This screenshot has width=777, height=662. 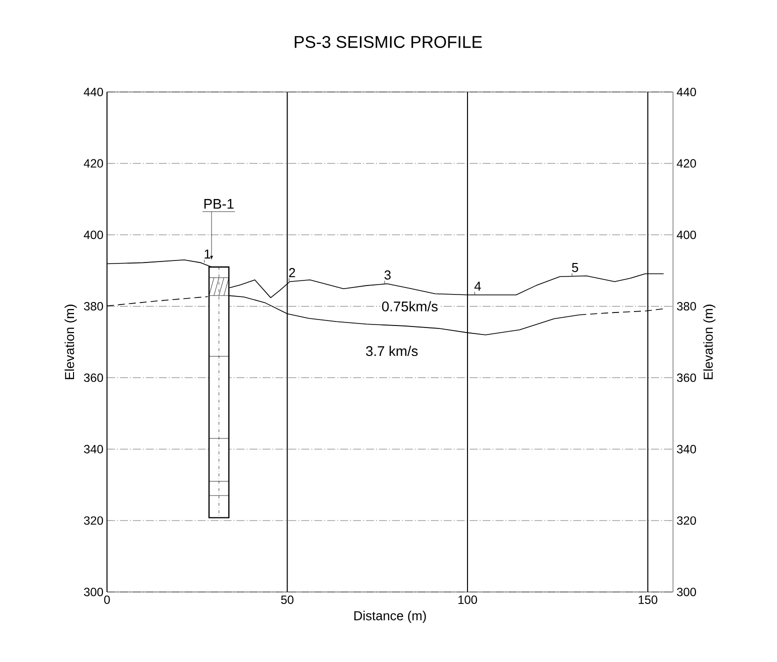 I want to click on annotation: 2, so click(x=292, y=273).